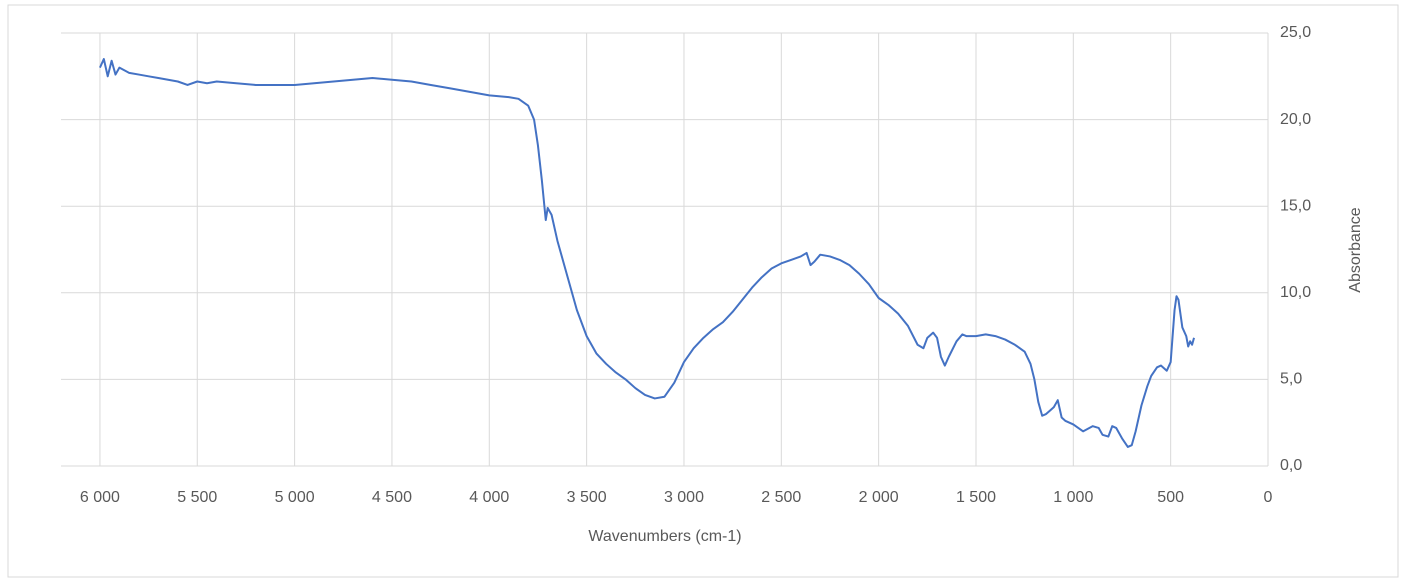 Image resolution: width=1407 pixels, height=586 pixels. Describe the element at coordinates (295, 497) in the screenshot. I see `x-tick-label: 5 000` at that location.